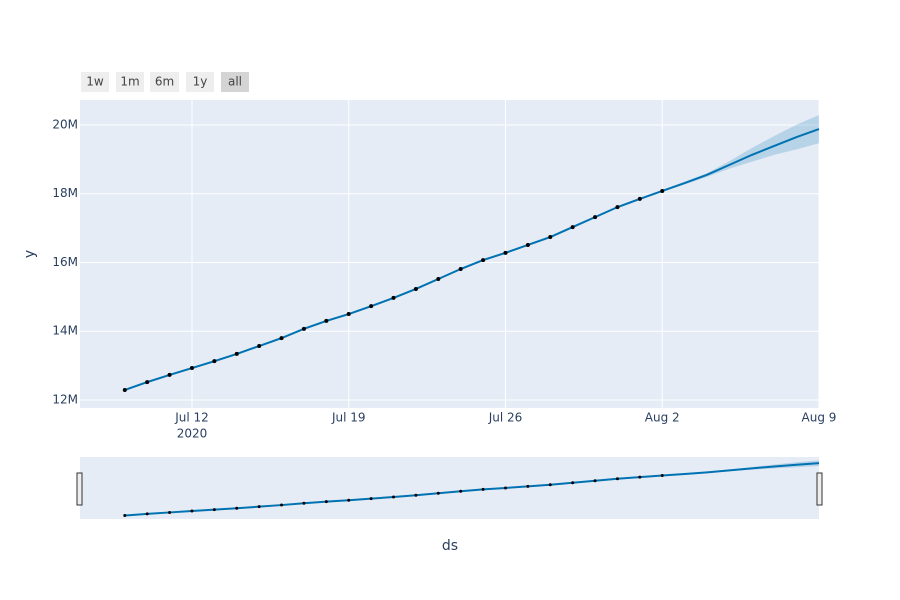 This screenshot has width=900, height=600. I want to click on y-tick-label: 20M, so click(65, 124).